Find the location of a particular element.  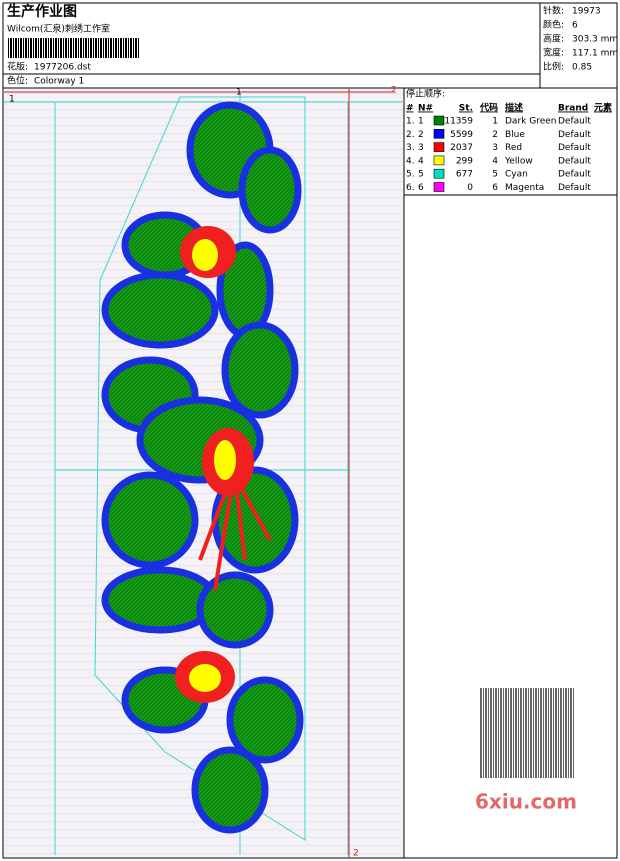

cell: 2. is located at coordinates (410, 135).